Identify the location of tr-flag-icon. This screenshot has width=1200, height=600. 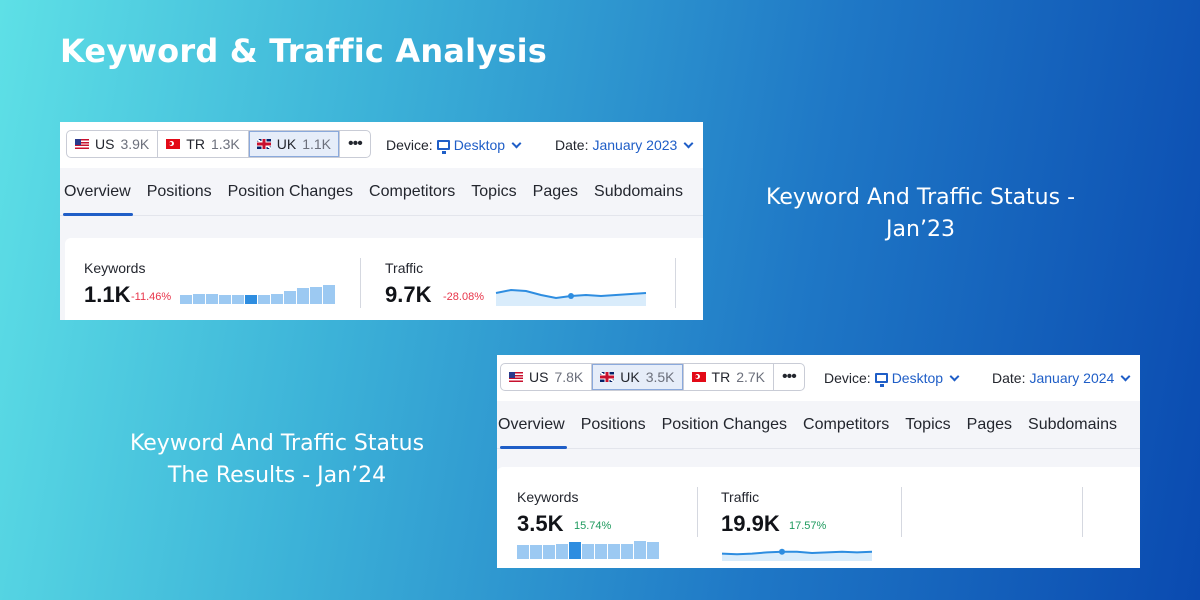
(698, 377).